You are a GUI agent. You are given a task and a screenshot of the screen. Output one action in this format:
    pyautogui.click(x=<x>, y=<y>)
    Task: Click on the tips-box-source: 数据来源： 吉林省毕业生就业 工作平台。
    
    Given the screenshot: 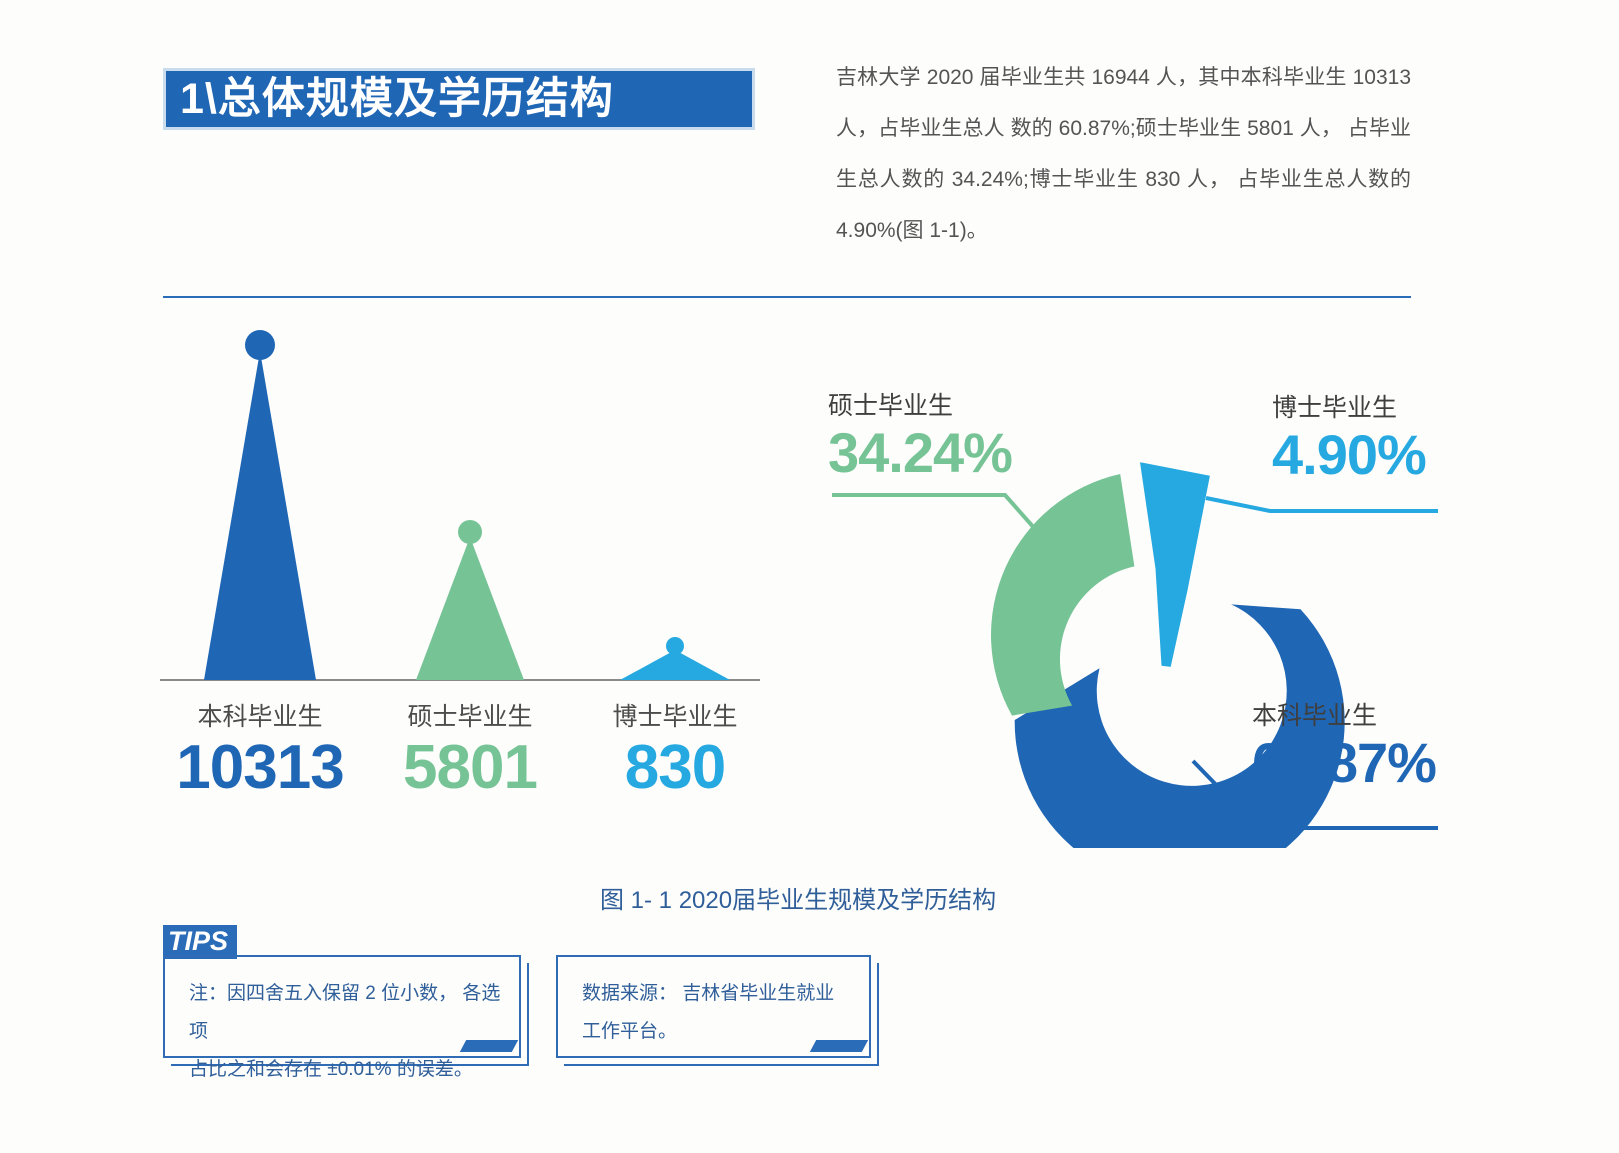 What is the action you would take?
    pyautogui.click(x=713, y=1006)
    